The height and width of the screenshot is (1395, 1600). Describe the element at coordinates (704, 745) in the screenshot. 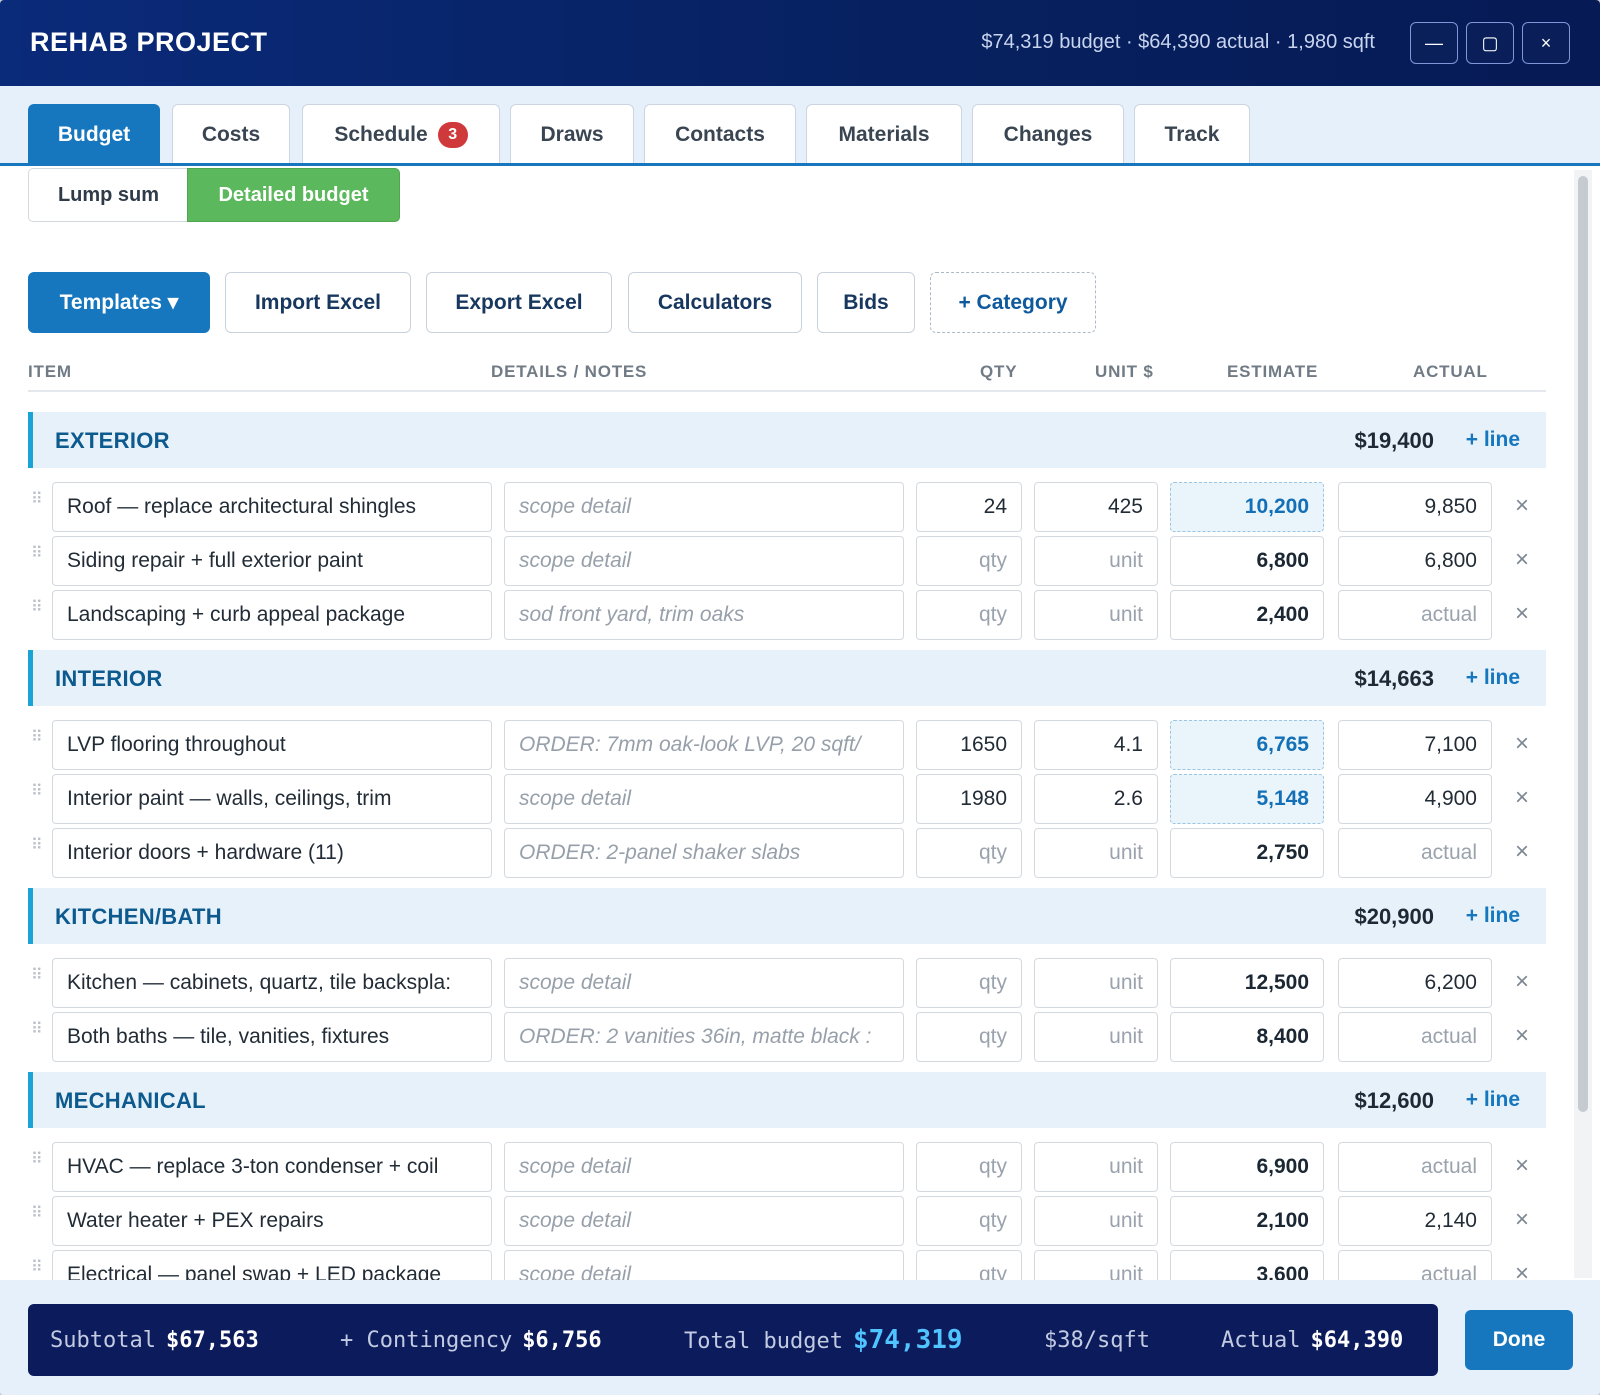

I see `details-input: ORDER: 7mm oak-look LVP, 20 sqft/` at that location.